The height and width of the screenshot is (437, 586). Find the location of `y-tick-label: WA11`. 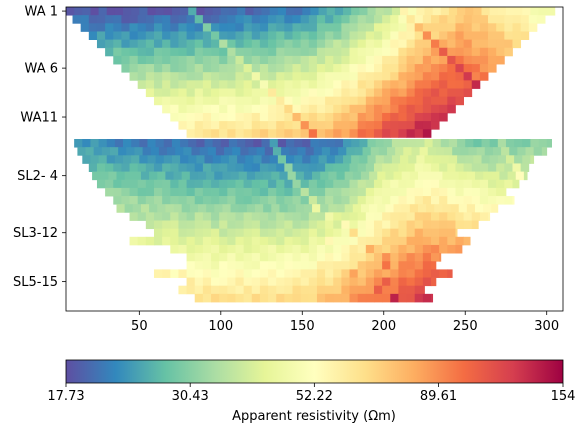

y-tick-label: WA11 is located at coordinates (39, 118).